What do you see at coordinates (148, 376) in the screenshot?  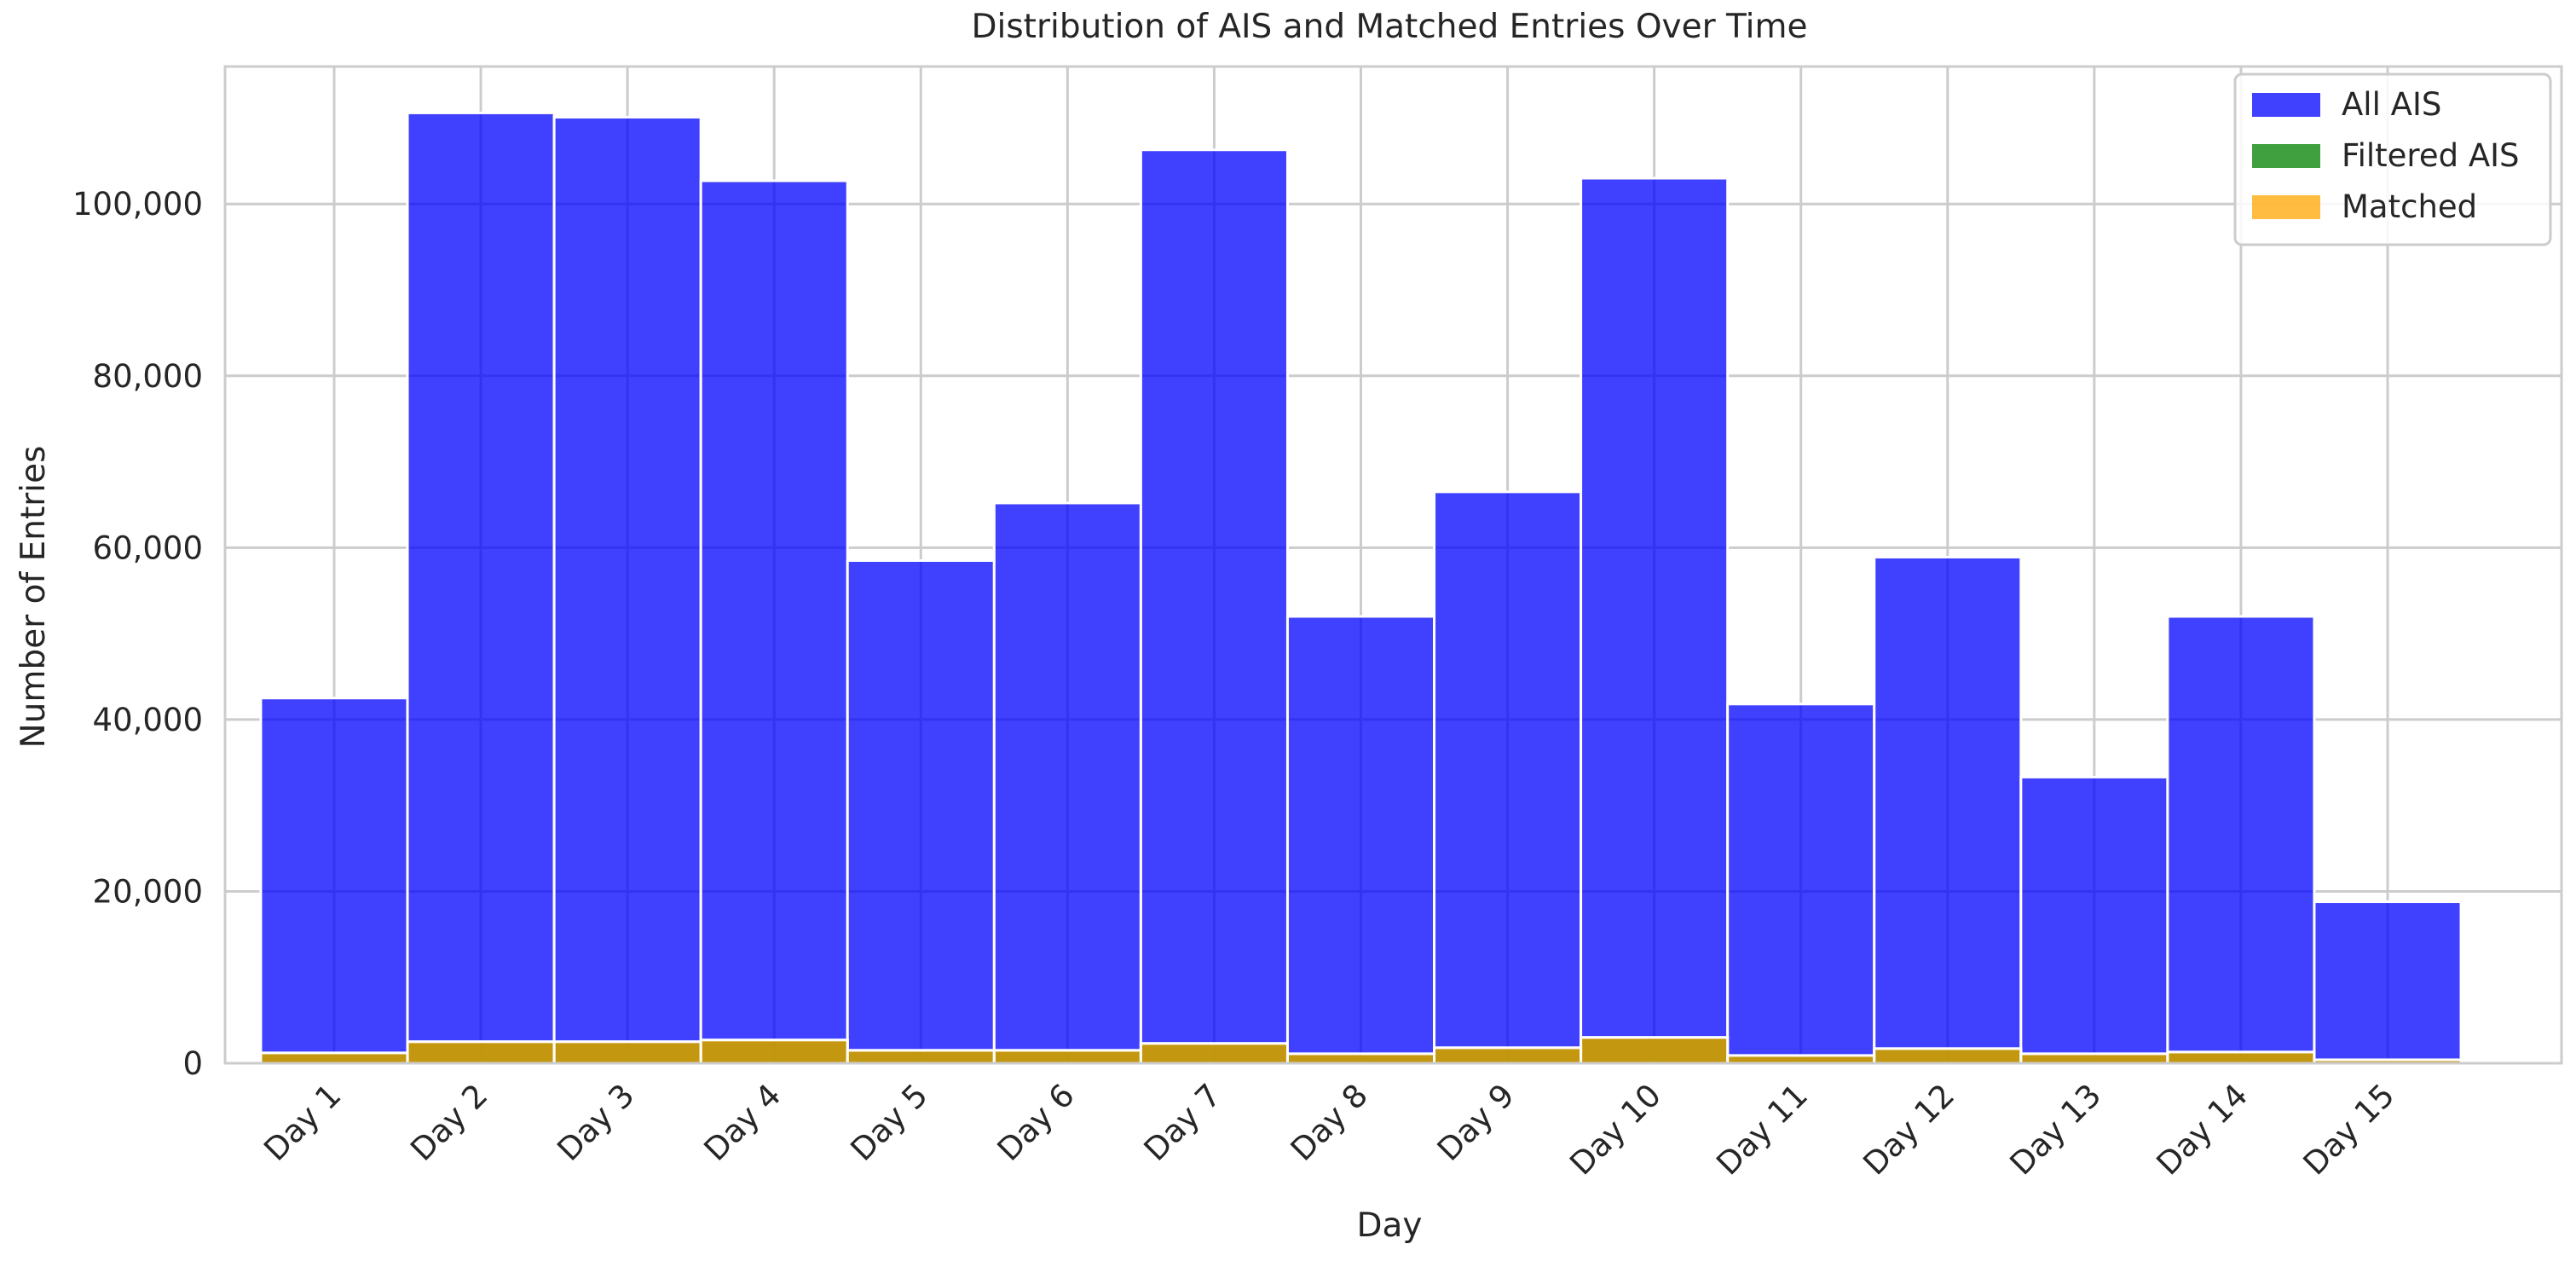 I see `y-tick-label: 80,000` at bounding box center [148, 376].